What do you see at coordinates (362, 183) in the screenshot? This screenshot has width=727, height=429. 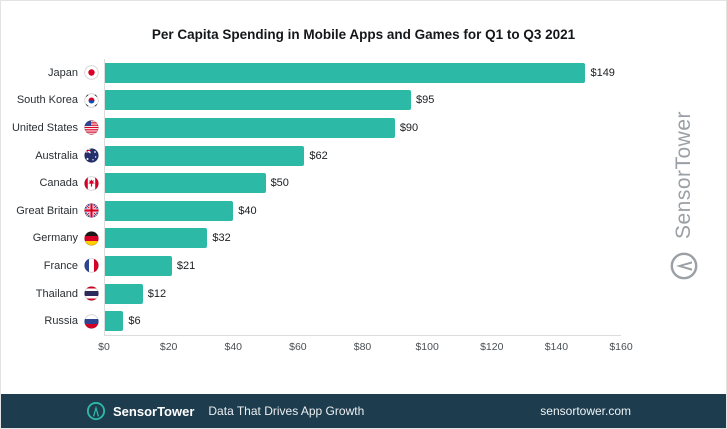 I see `bar-track: $50` at bounding box center [362, 183].